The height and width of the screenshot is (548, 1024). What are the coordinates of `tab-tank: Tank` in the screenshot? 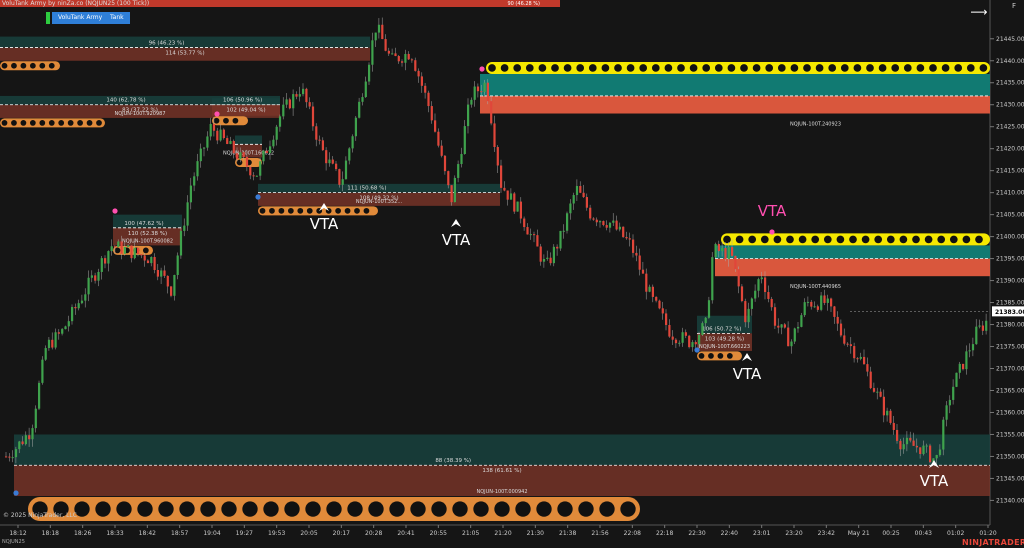 It's located at (117, 18).